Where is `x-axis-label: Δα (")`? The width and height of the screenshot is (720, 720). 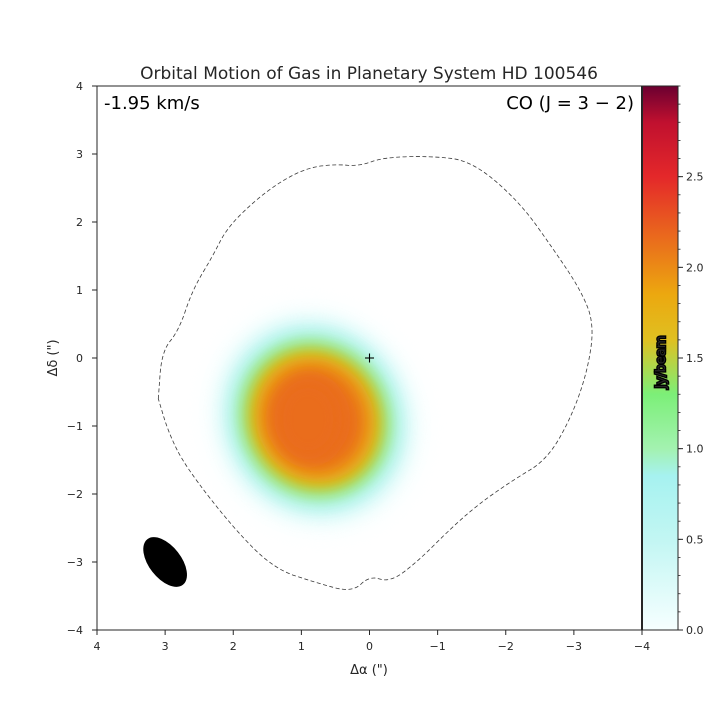
x-axis-label: Δα (") is located at coordinates (369, 670).